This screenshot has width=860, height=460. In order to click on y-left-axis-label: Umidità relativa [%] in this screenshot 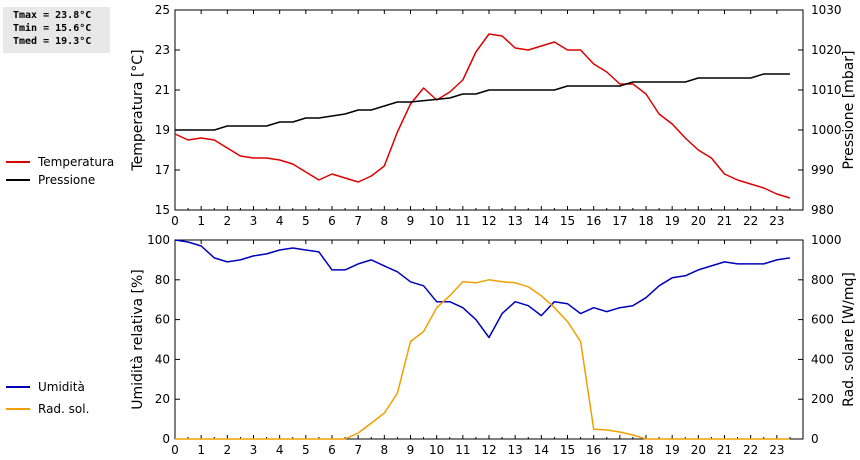, I will do `click(138, 339)`.